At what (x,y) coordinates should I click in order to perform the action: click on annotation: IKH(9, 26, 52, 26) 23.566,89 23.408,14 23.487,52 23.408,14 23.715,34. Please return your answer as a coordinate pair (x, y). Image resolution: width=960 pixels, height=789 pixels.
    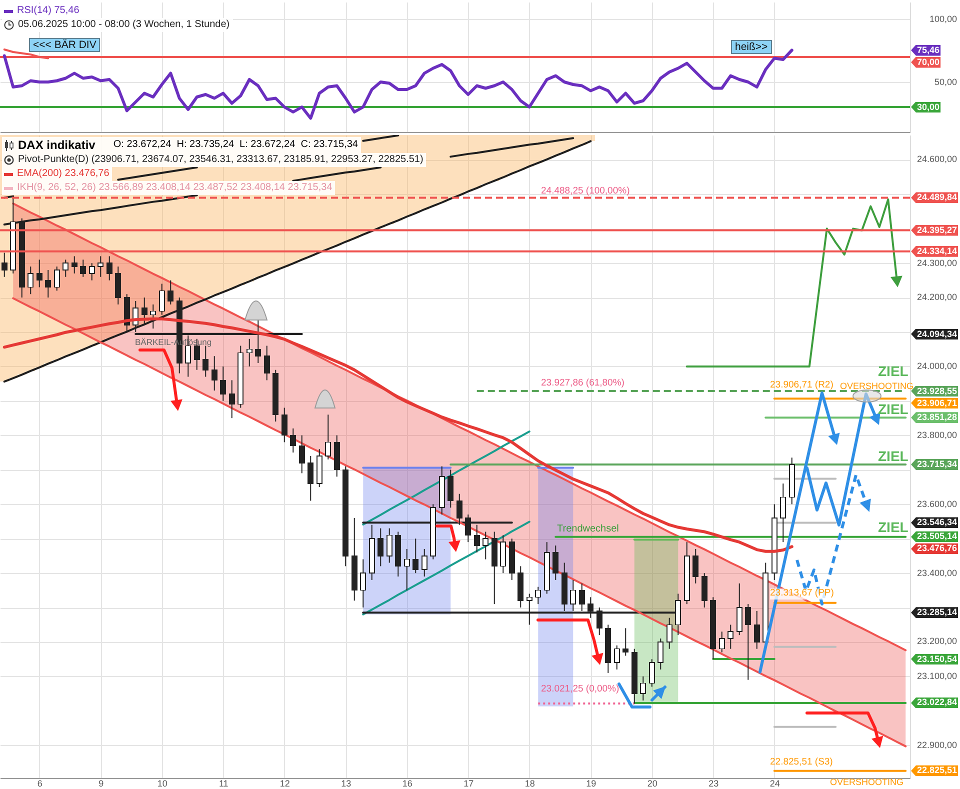
    Looking at the image, I should click on (174, 188).